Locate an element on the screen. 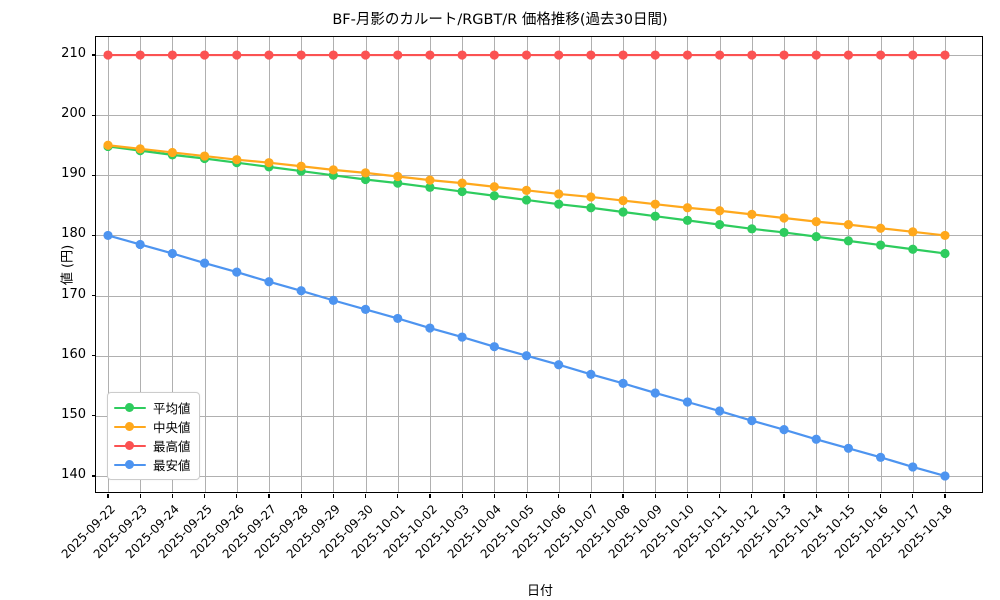  legend-item-最安値: 最安値 is located at coordinates (152, 464).